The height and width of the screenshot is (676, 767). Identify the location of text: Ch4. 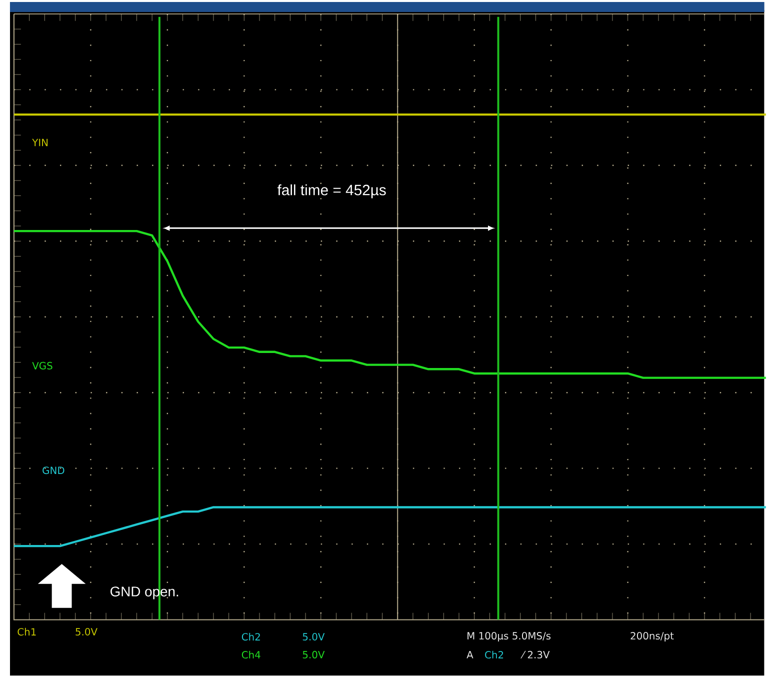
(251, 655).